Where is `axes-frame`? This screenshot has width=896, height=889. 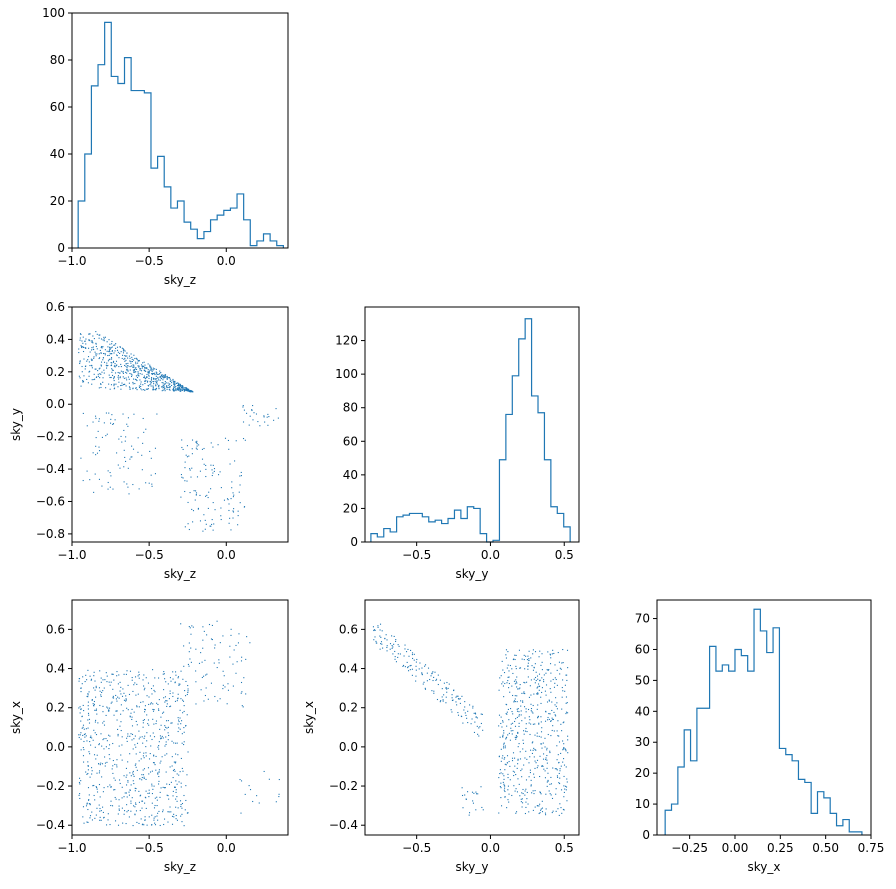 axes-frame is located at coordinates (180, 424).